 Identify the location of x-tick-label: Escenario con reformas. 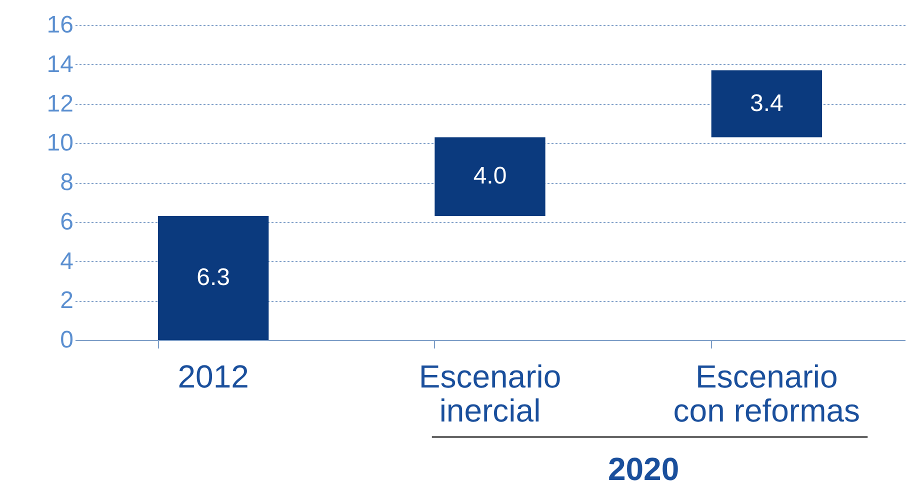
(766, 393).